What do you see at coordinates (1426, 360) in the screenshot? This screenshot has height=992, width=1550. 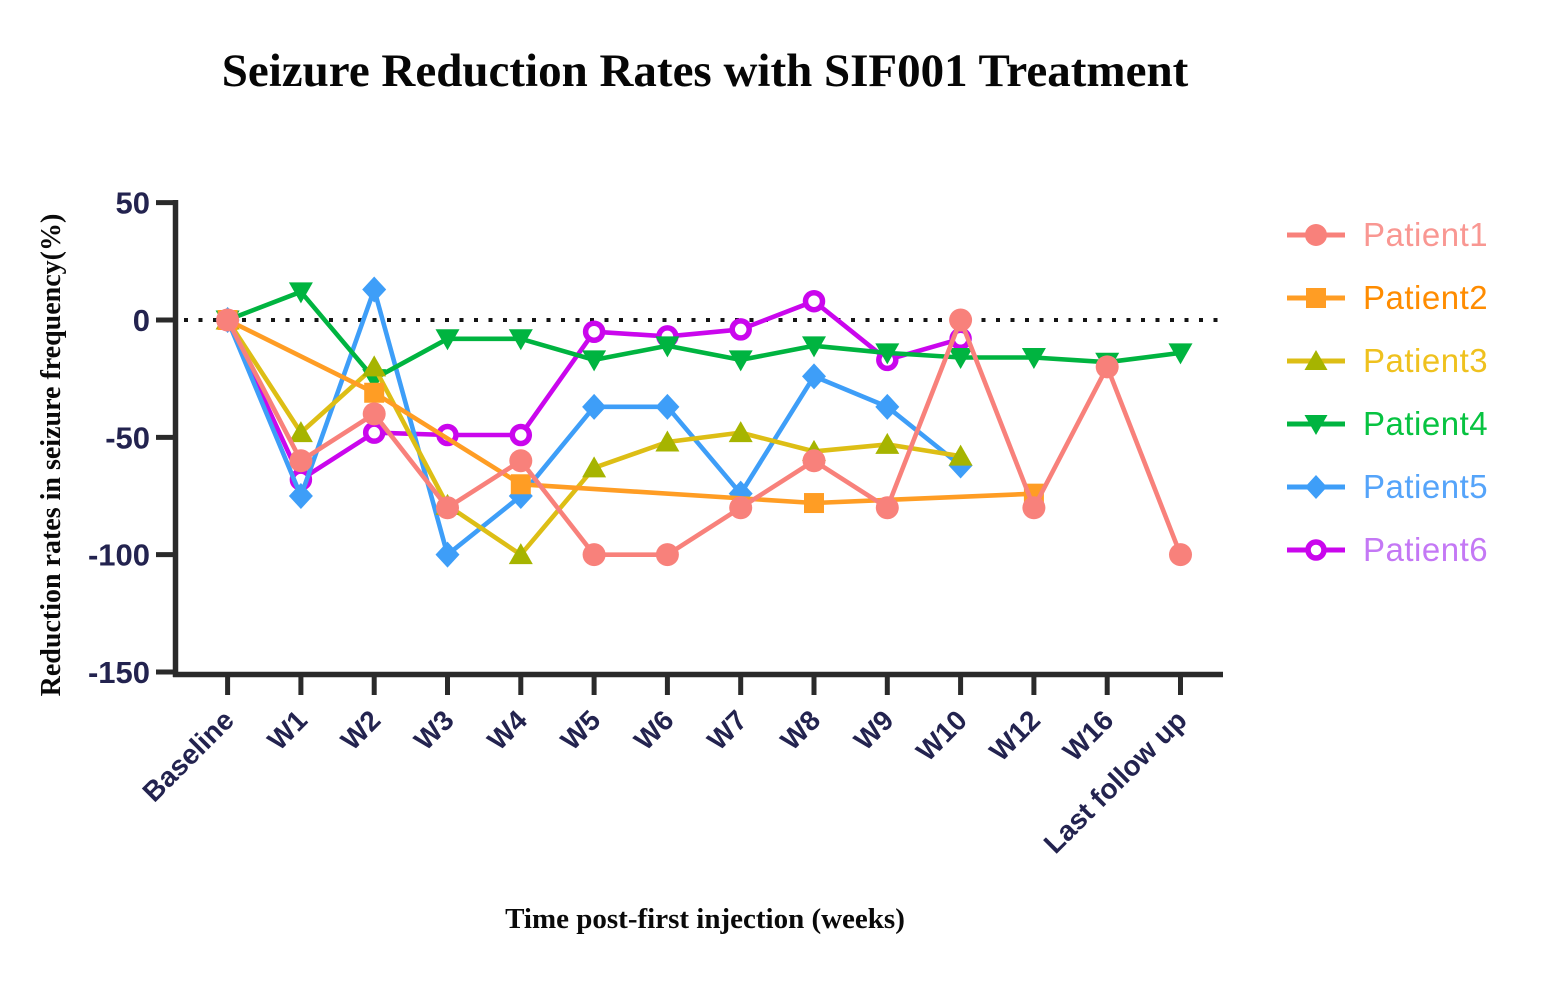 I see `legend-label: Patient3` at bounding box center [1426, 360].